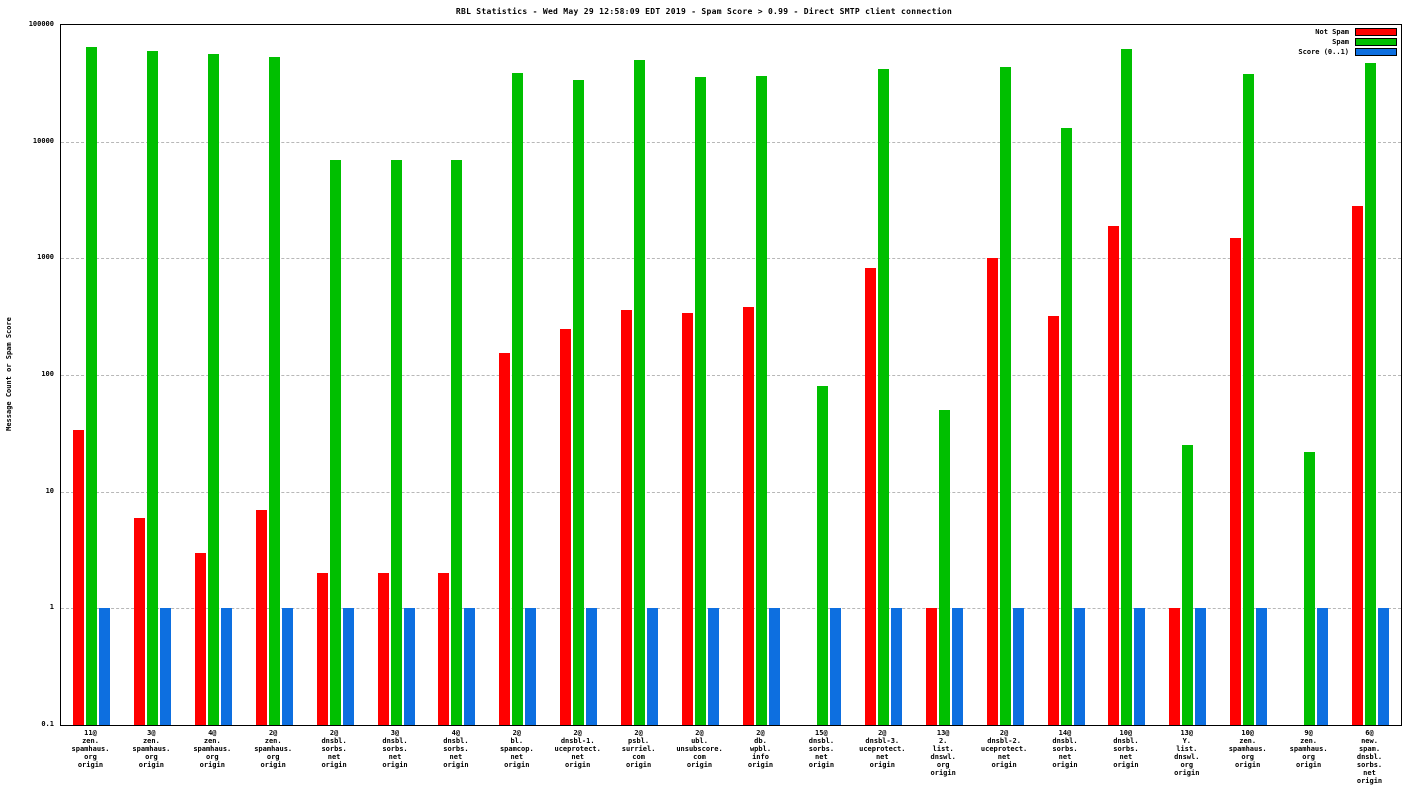 Image resolution: width=1408 pixels, height=792 pixels. I want to click on x-tick-label: 9@ zen. spamhaus. org origin, so click(1308, 749).